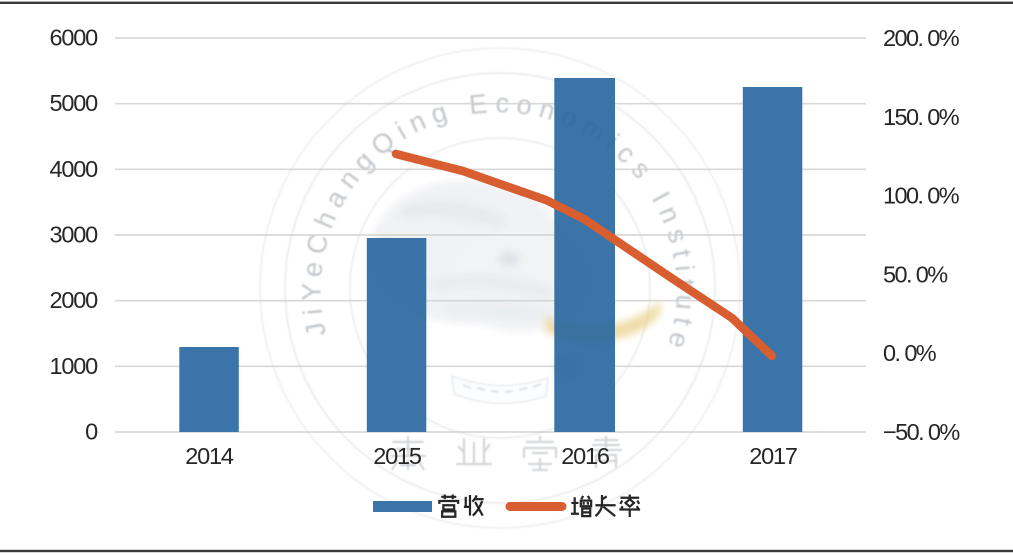  Describe the element at coordinates (91, 432) in the screenshot. I see `svg-text: 0` at that location.